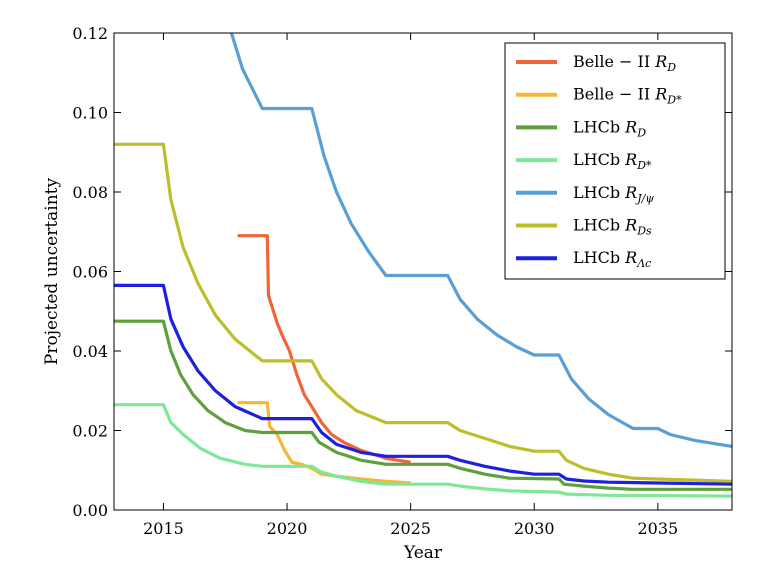  Describe the element at coordinates (612, 227) in the screenshot. I see `legend-label: LHCb RDs` at that location.